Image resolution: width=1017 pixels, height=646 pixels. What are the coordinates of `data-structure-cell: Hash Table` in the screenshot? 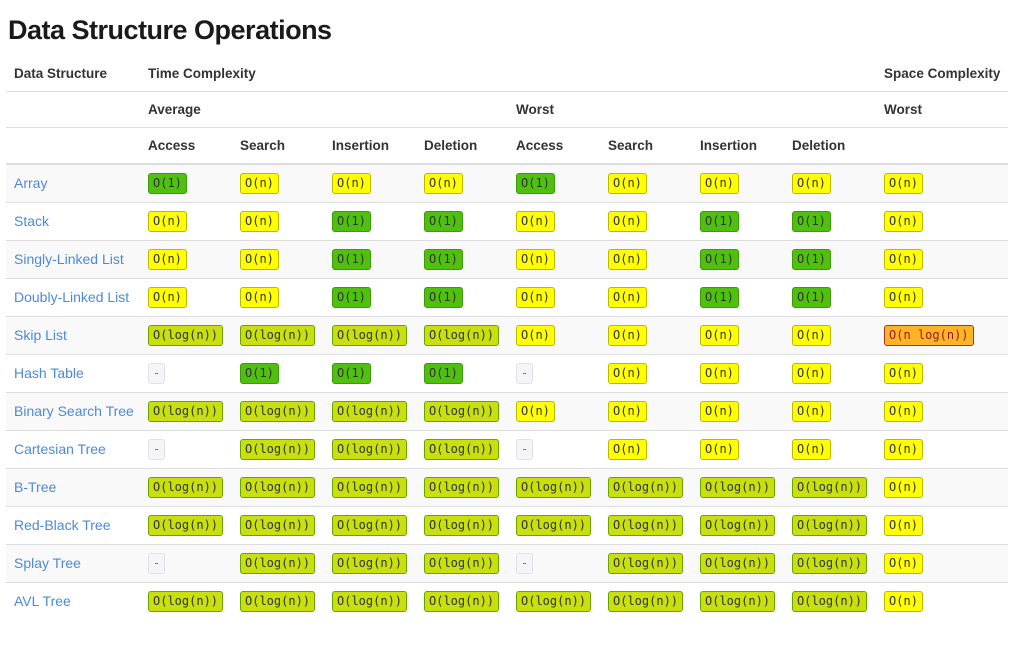 It's located at (73, 373).